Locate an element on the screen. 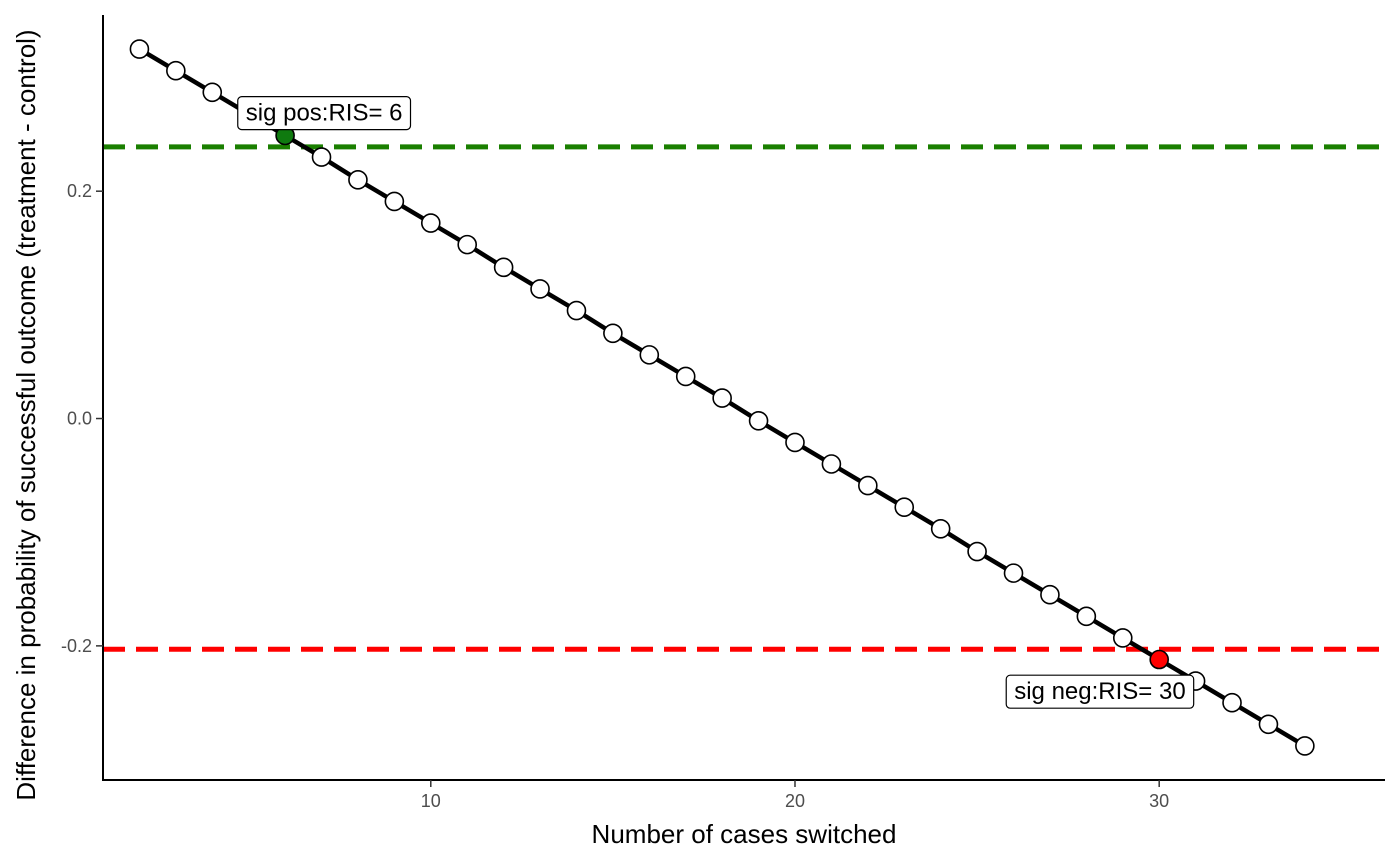 This screenshot has width=1400, height=866. annotation-label-2: sig neg:RIS= 30 is located at coordinates (1100, 691).